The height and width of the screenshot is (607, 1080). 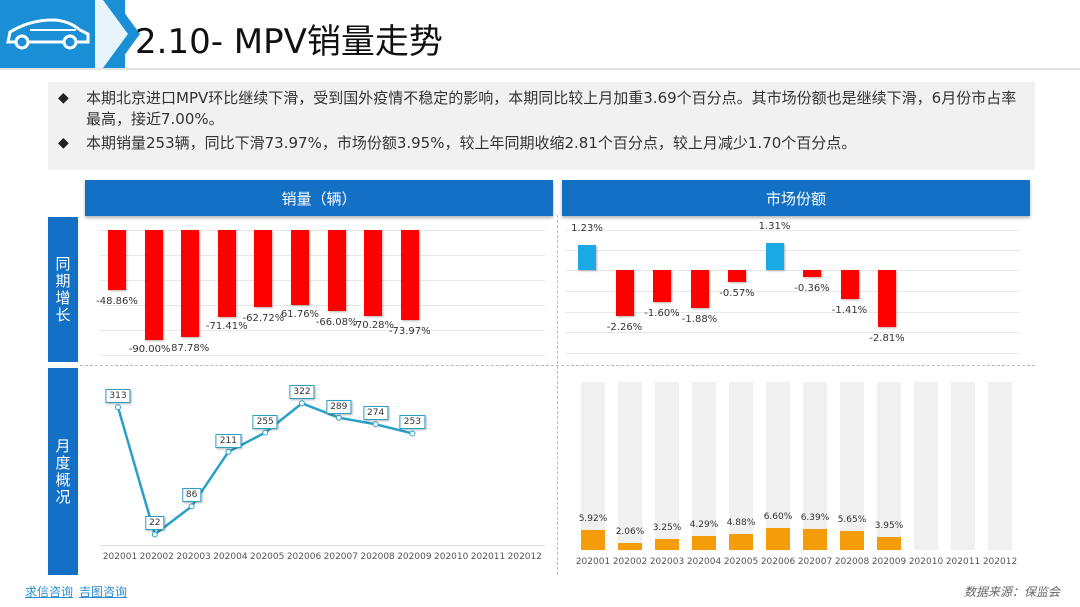 What do you see at coordinates (488, 557) in the screenshot?
I see `x-tick-label: 202011` at bounding box center [488, 557].